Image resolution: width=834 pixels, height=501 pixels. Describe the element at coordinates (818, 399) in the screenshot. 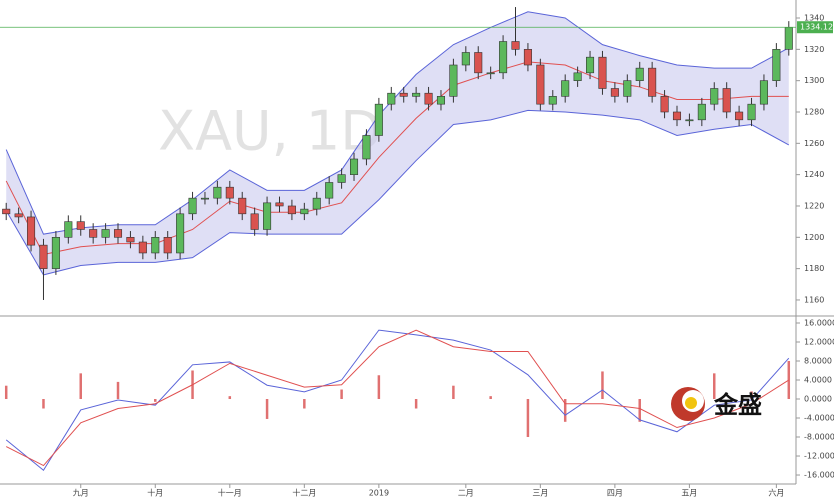

I see `y-tick-label: 0.0000` at that location.